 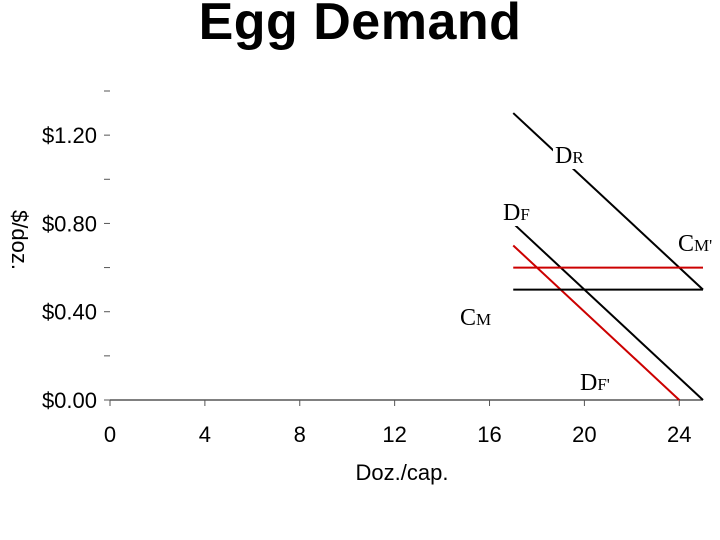 What do you see at coordinates (679, 434) in the screenshot?
I see `x-tick-label: 24` at bounding box center [679, 434].